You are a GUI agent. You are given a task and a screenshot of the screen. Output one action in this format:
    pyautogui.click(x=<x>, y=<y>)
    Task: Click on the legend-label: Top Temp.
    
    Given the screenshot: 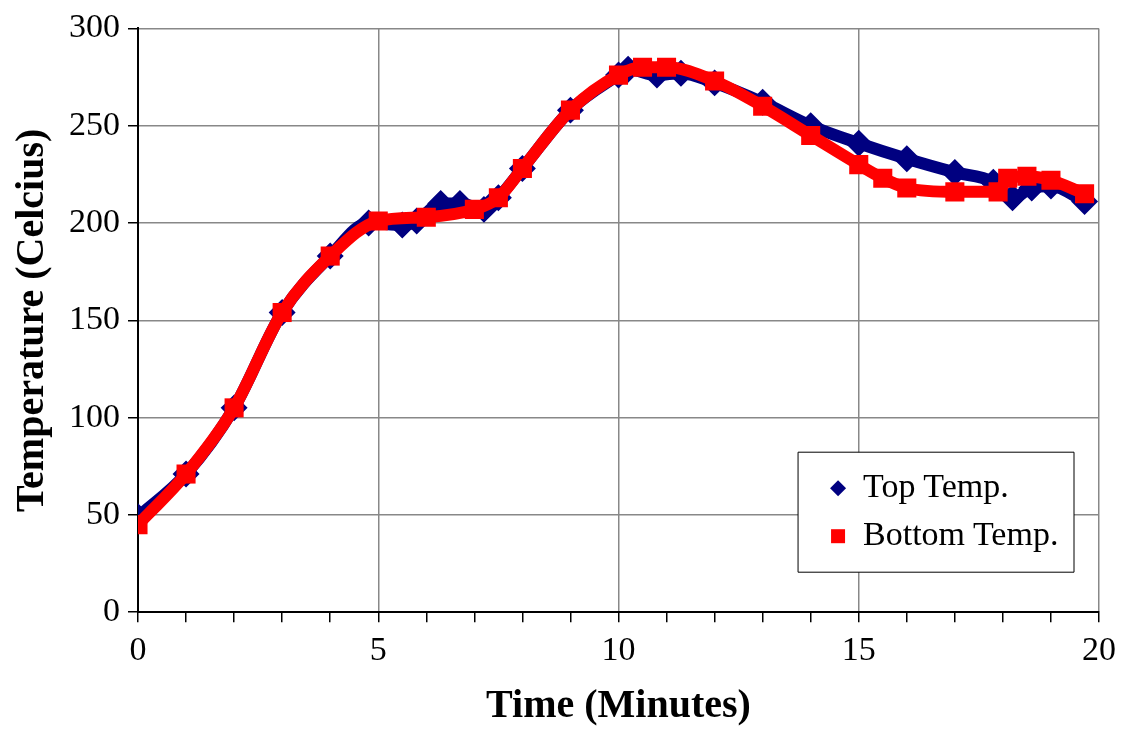 What is the action you would take?
    pyautogui.click(x=936, y=486)
    